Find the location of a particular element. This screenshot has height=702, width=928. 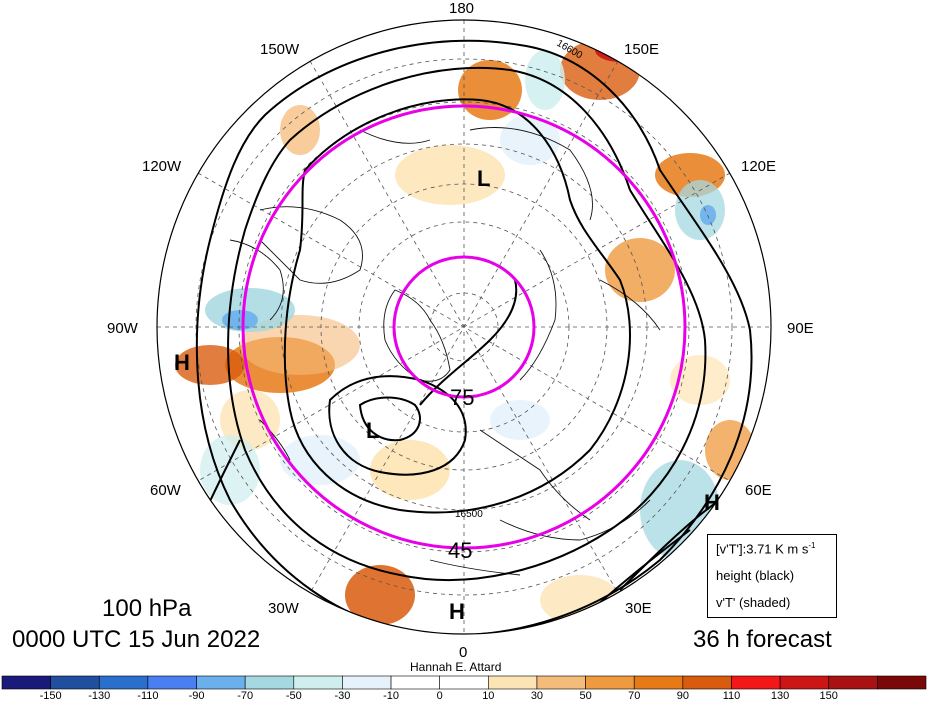

lat-label-75: 75 is located at coordinates (462, 397).